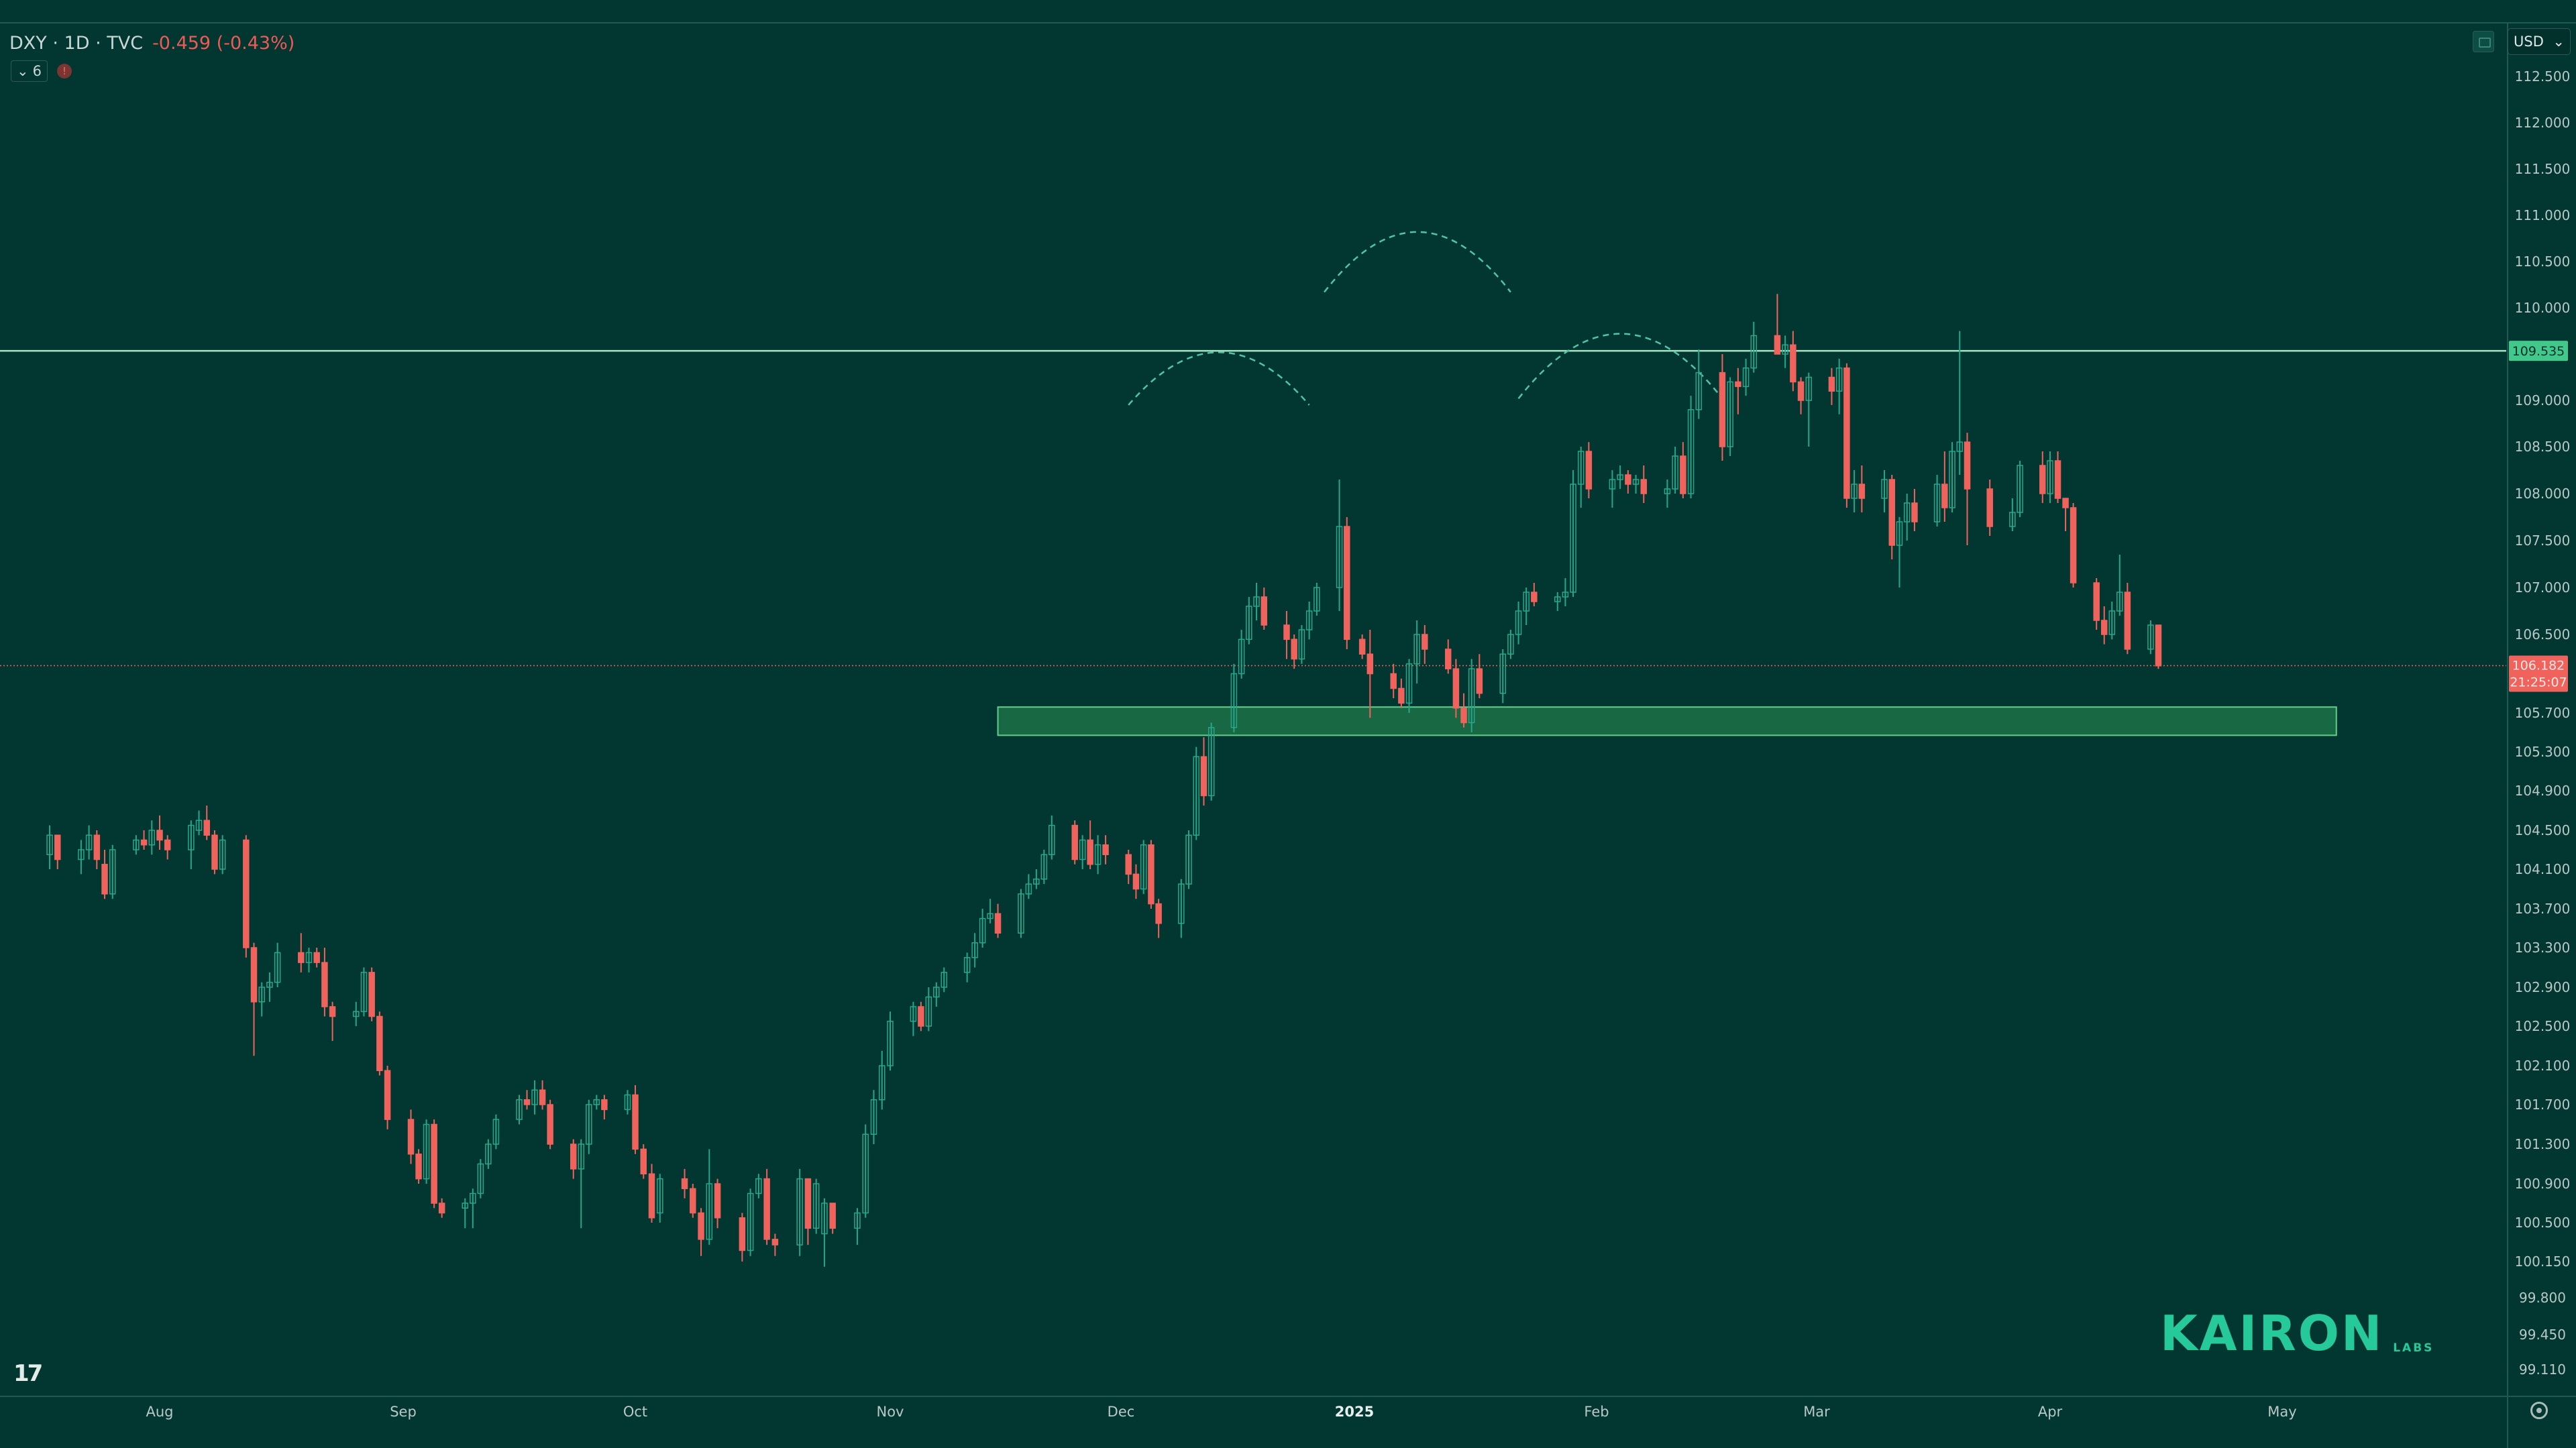 This screenshot has width=2576, height=1448. Describe the element at coordinates (2539, 1410) in the screenshot. I see `settings-icon` at that location.